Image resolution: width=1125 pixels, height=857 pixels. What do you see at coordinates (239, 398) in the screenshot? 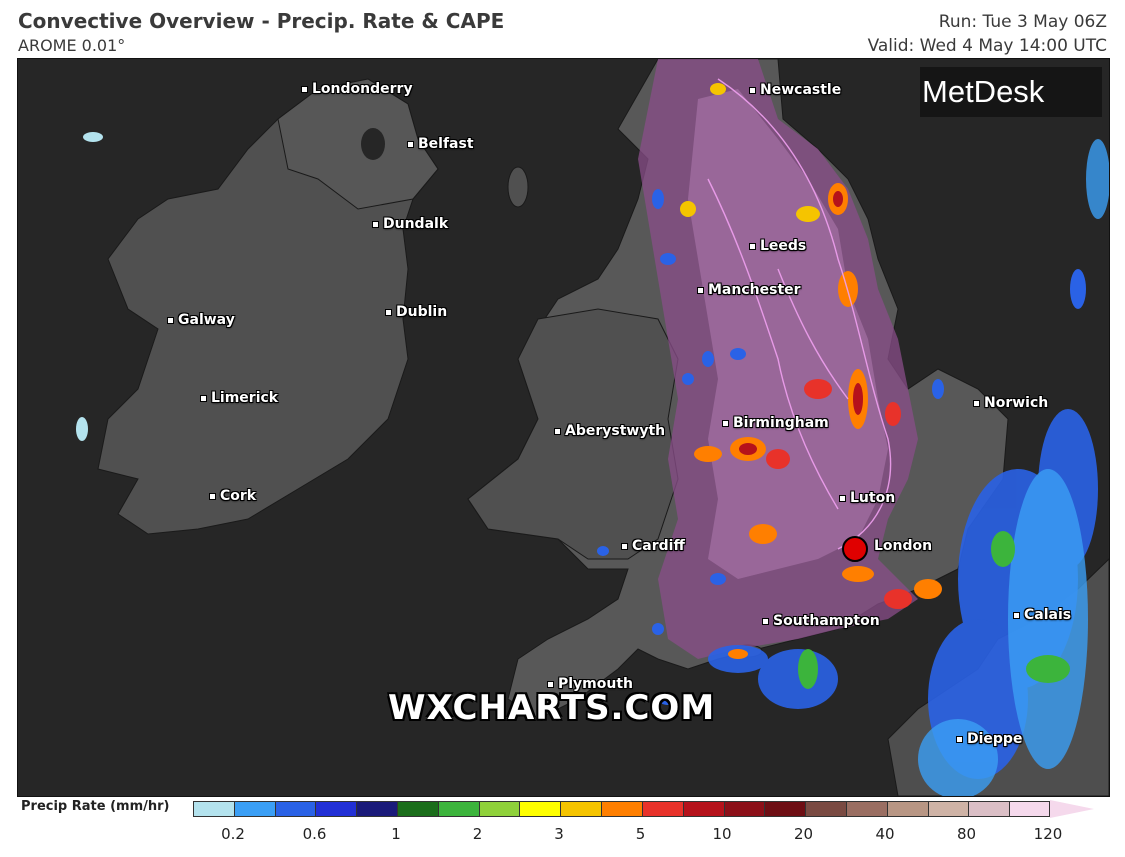
I see `city-label-limerick: Limerick` at bounding box center [239, 398].